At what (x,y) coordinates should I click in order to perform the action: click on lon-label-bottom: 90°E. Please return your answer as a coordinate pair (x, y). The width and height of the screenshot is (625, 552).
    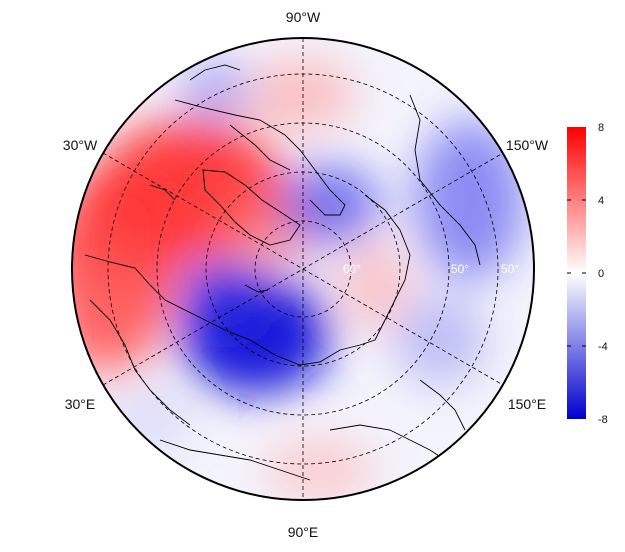
    Looking at the image, I should click on (303, 532).